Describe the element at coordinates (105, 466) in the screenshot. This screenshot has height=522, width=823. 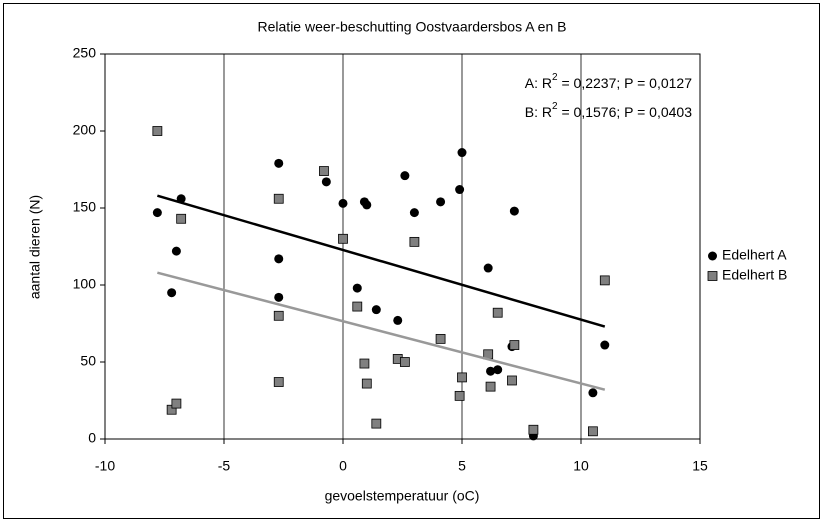
I see `x-tick-label: -10` at that location.